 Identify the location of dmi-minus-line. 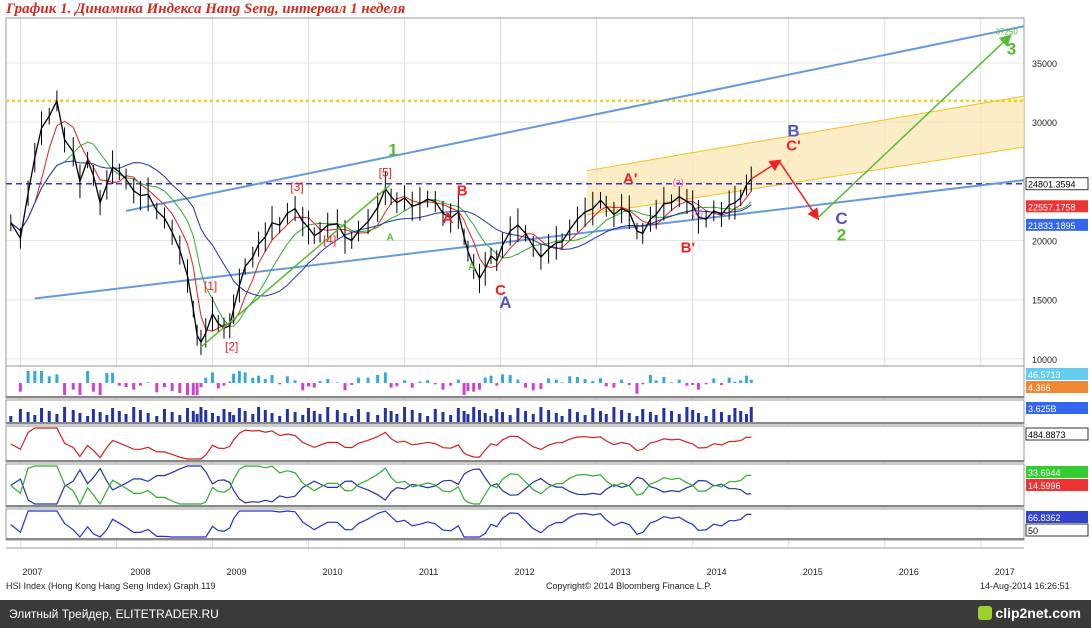
(381, 485).